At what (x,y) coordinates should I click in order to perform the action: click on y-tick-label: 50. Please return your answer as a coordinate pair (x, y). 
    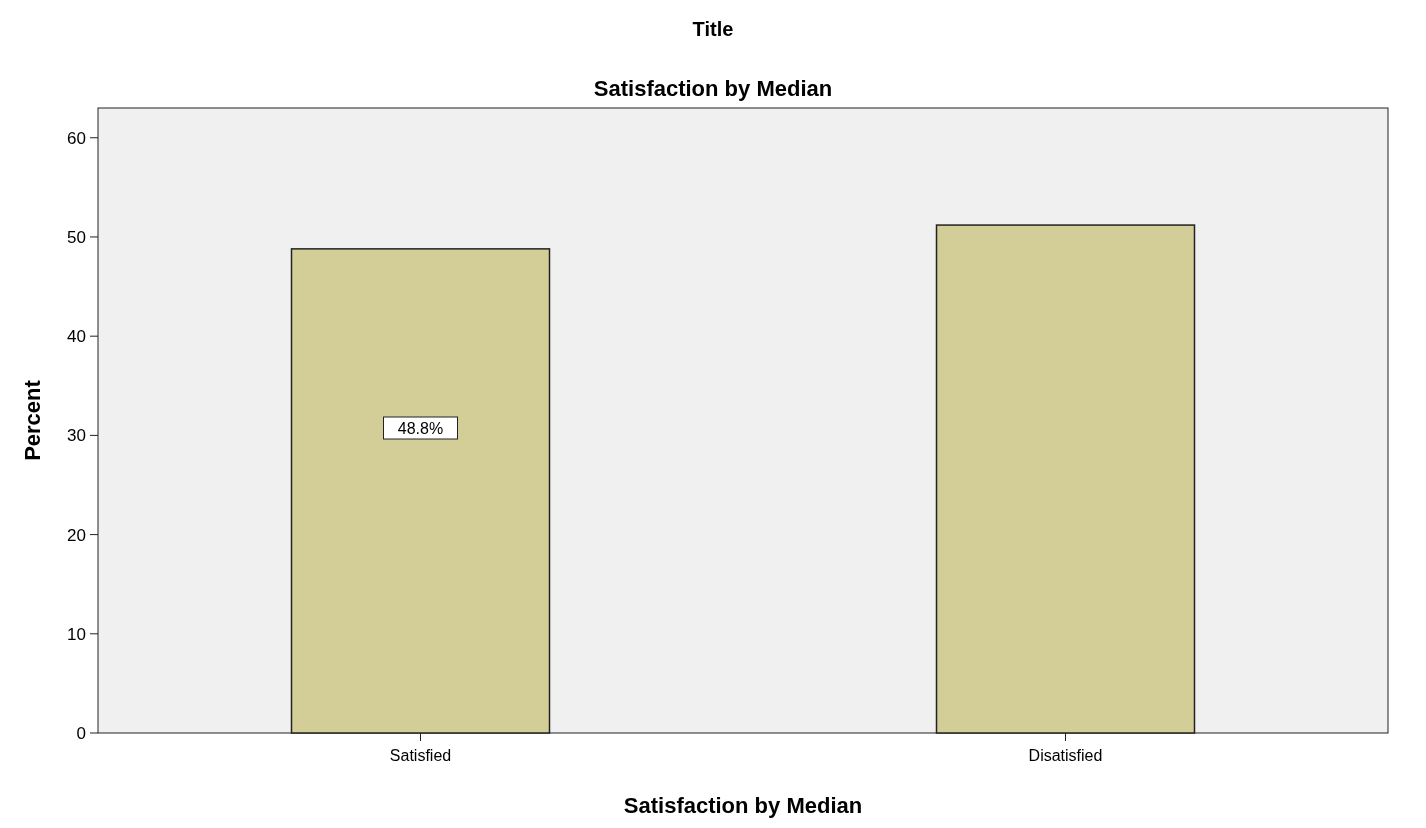
    Looking at the image, I should click on (76, 237).